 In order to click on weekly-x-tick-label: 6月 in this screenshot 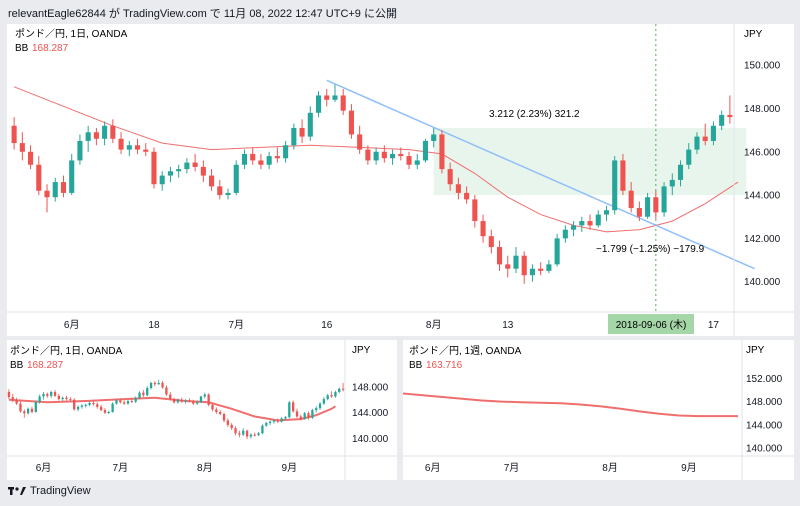, I will do `click(433, 468)`.